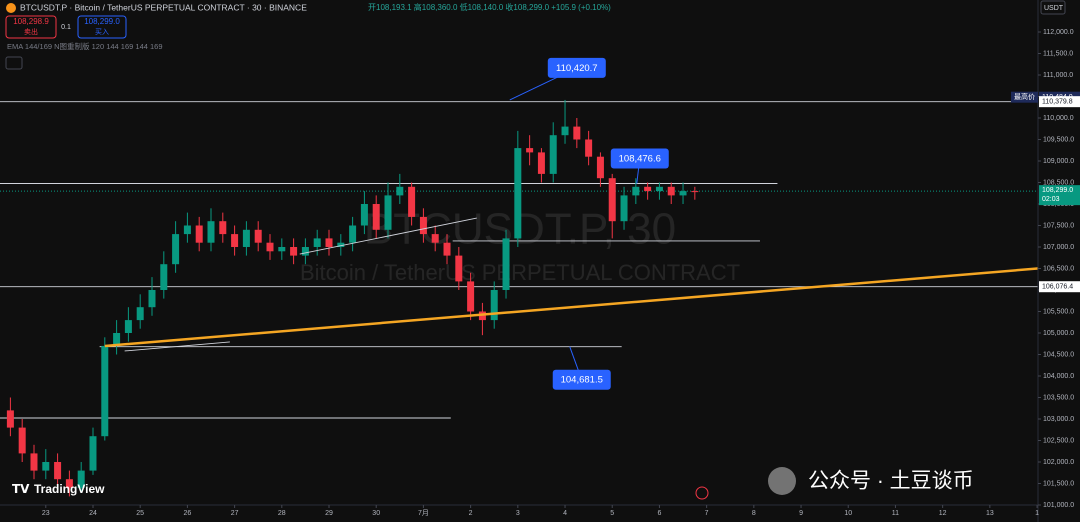  I want to click on y-tick-label: 105,000.0, so click(1058, 333).